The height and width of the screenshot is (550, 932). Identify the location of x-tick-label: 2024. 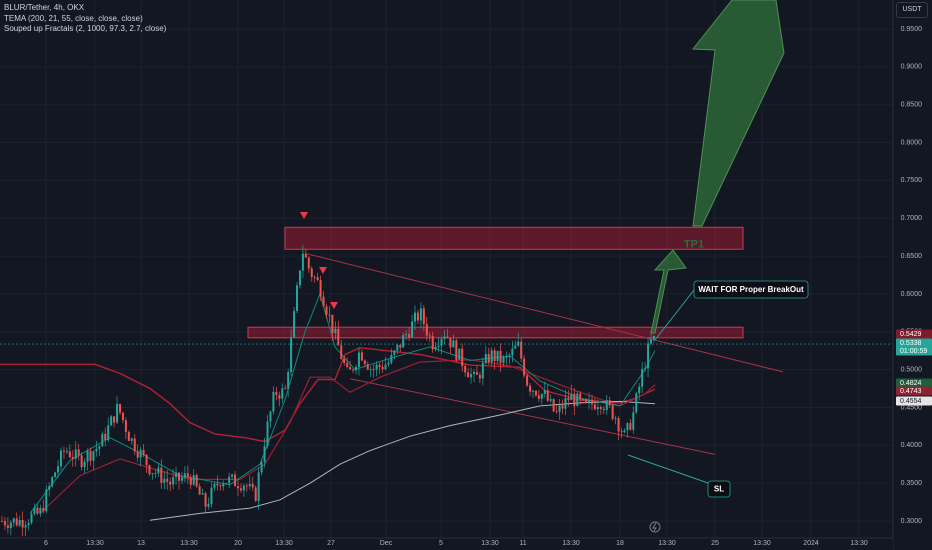
(811, 543).